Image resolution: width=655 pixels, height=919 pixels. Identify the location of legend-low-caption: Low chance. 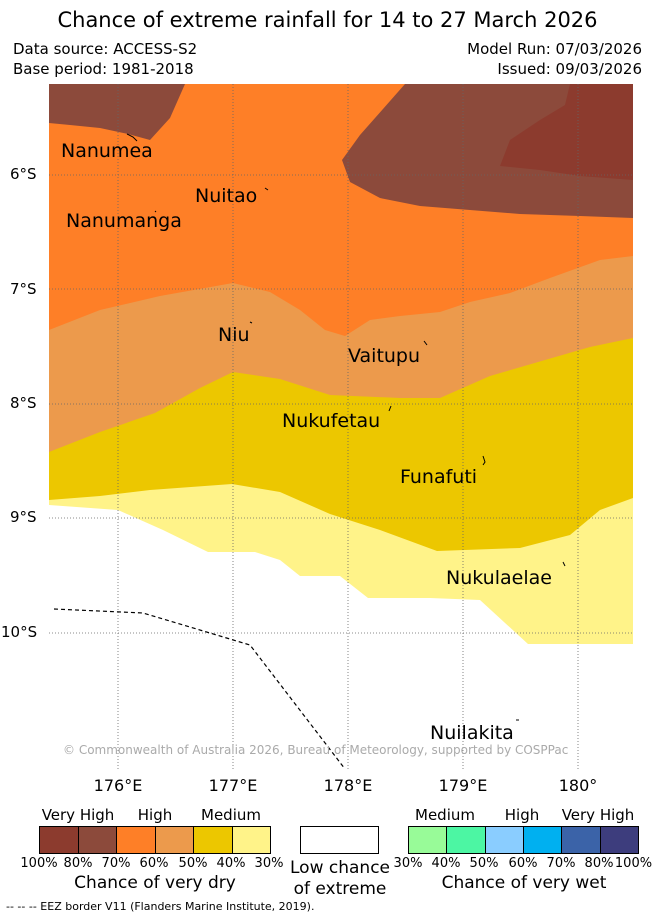
(340, 868).